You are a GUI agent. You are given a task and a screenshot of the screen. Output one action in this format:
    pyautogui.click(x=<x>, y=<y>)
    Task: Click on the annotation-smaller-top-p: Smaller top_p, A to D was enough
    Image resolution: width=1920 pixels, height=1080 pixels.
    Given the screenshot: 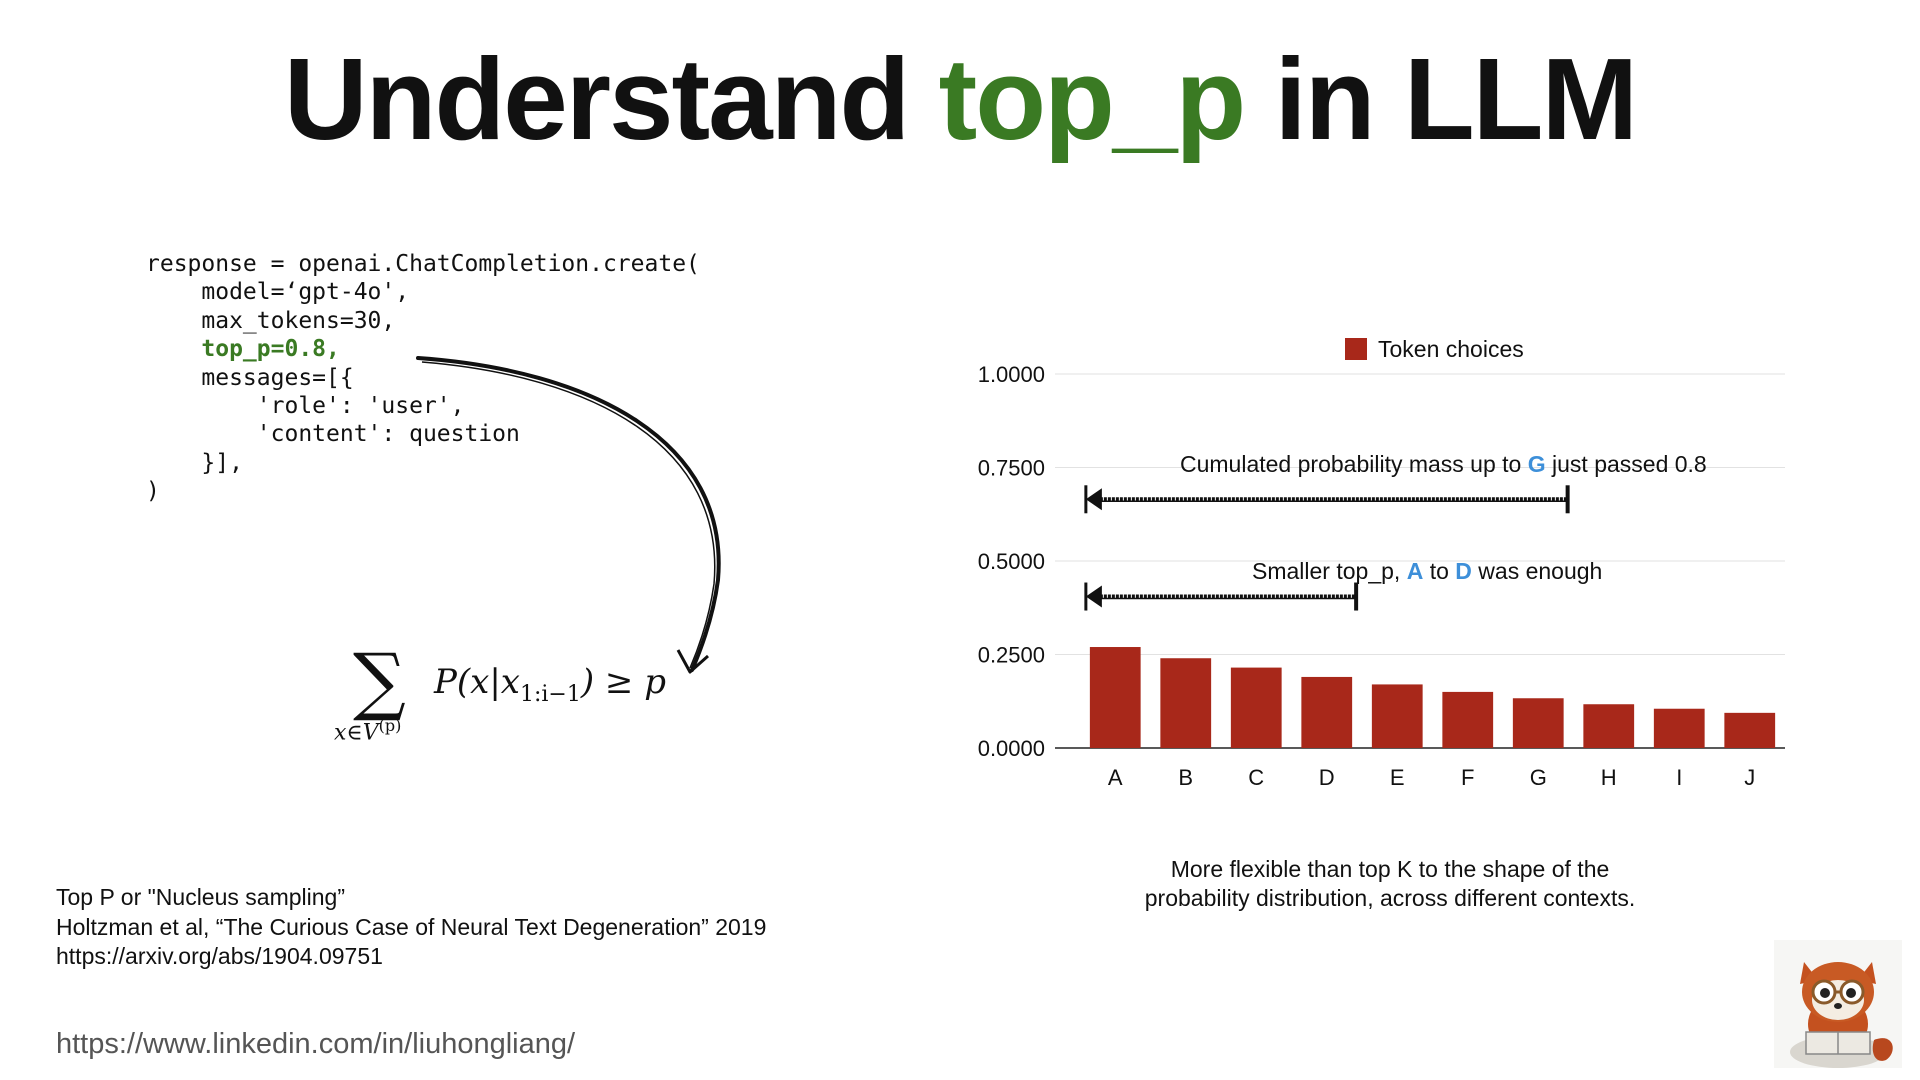 What is the action you would take?
    pyautogui.click(x=1427, y=571)
    